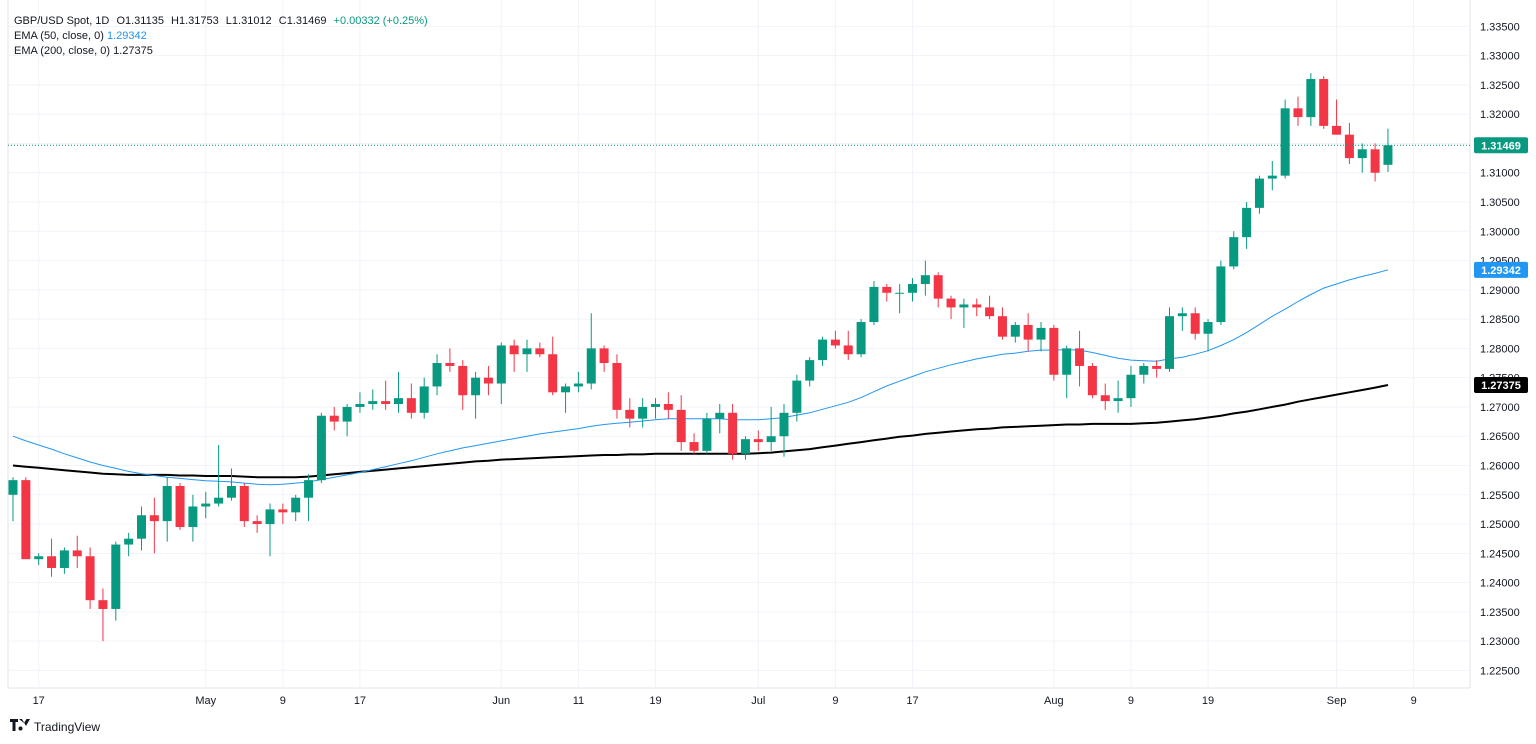  I want to click on ema200-legend-row: EMA (200, close, 0) 1.27375, so click(223, 51).